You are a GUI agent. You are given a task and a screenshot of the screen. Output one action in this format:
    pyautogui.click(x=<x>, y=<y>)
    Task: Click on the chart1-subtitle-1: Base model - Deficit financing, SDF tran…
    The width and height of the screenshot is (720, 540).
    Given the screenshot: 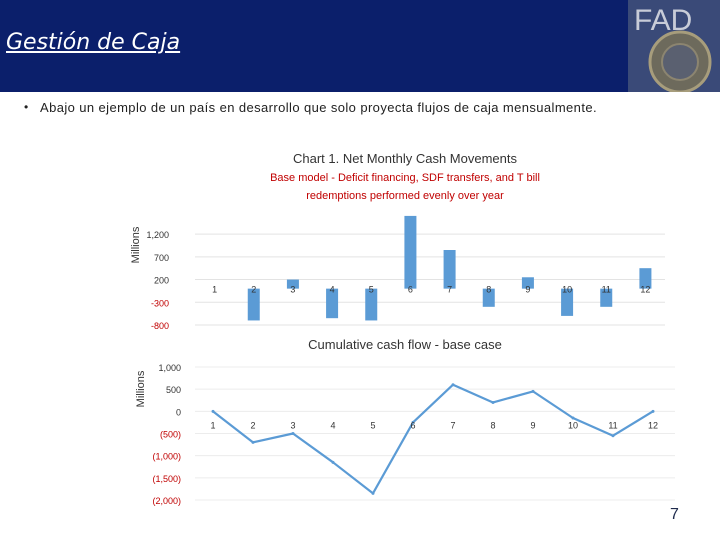 What is the action you would take?
    pyautogui.click(x=405, y=178)
    